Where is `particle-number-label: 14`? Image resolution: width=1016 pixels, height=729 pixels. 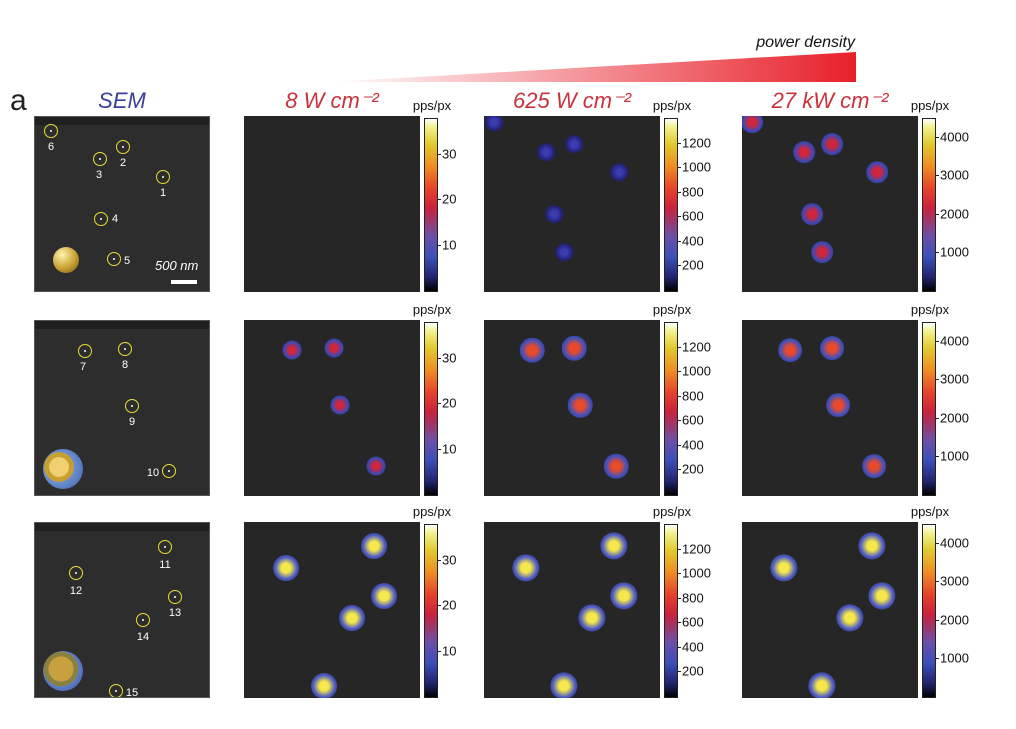 particle-number-label: 14 is located at coordinates (143, 637).